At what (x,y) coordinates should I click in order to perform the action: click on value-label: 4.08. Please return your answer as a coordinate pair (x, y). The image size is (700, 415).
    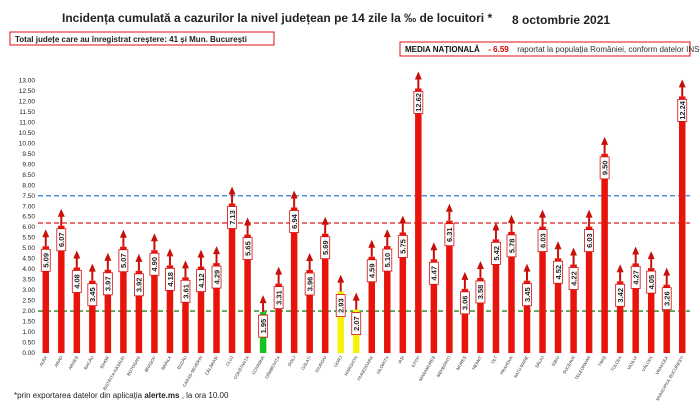
    Looking at the image, I should click on (76, 281).